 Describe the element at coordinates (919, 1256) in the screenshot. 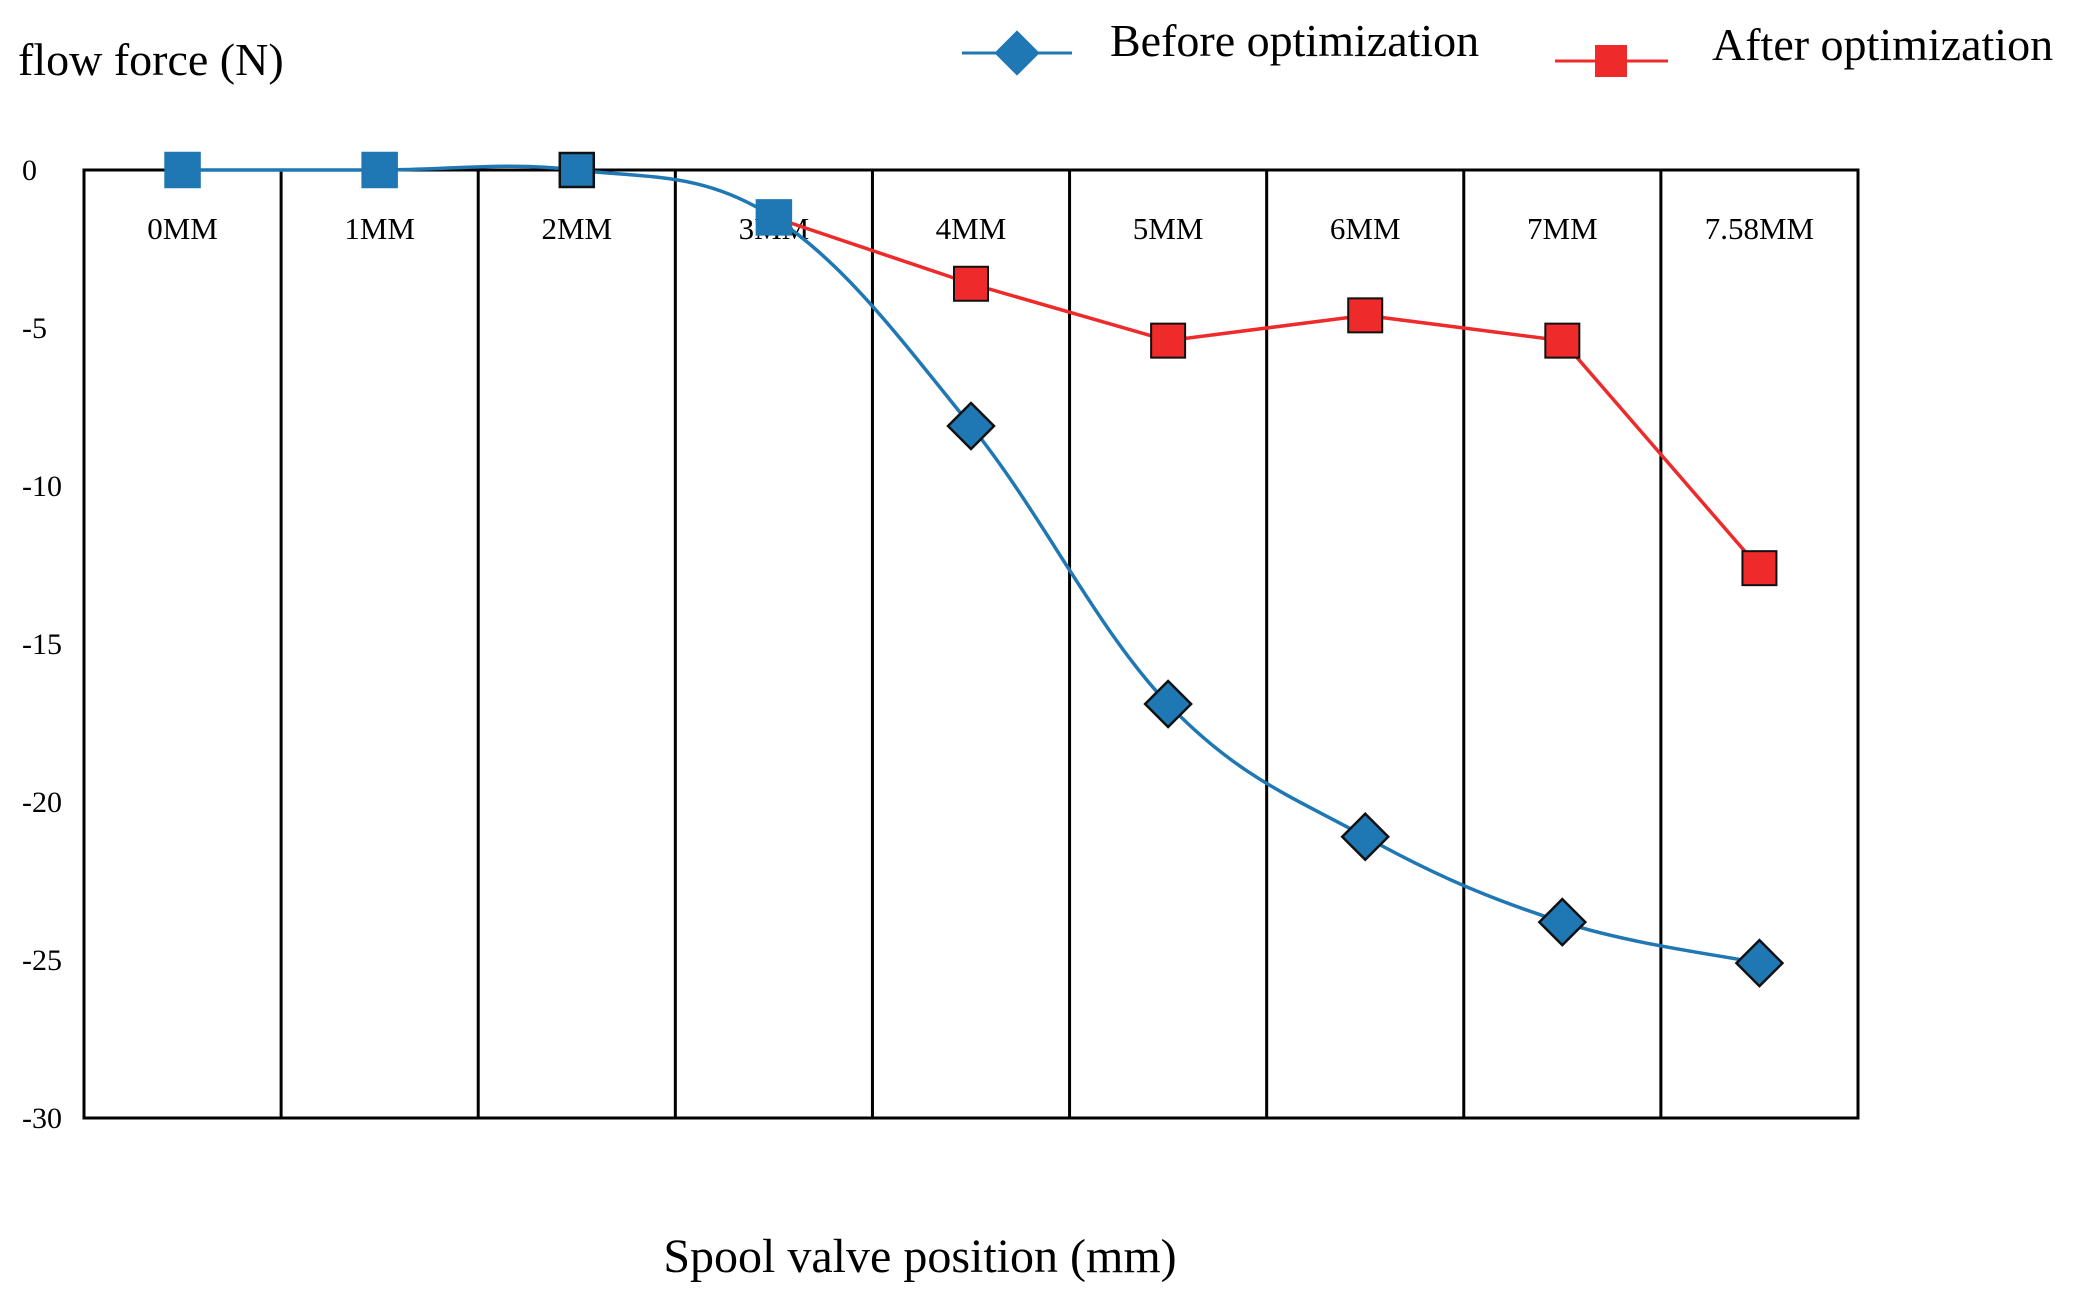

I see `x-axis-title: Spool valve position (mm)` at that location.